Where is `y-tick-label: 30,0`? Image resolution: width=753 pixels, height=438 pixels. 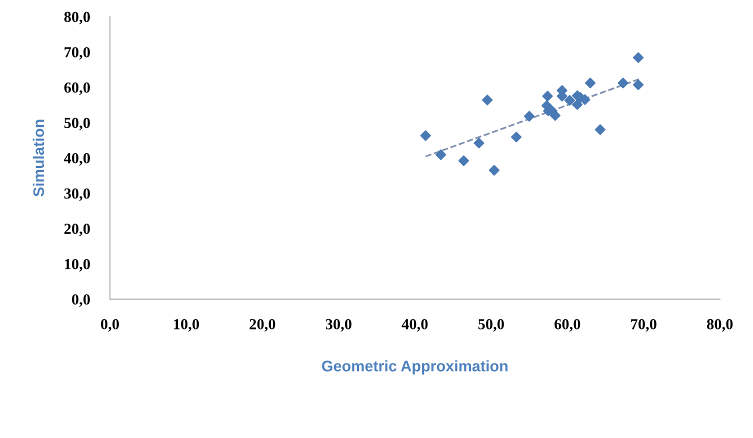
y-tick-label: 30,0 is located at coordinates (77, 194).